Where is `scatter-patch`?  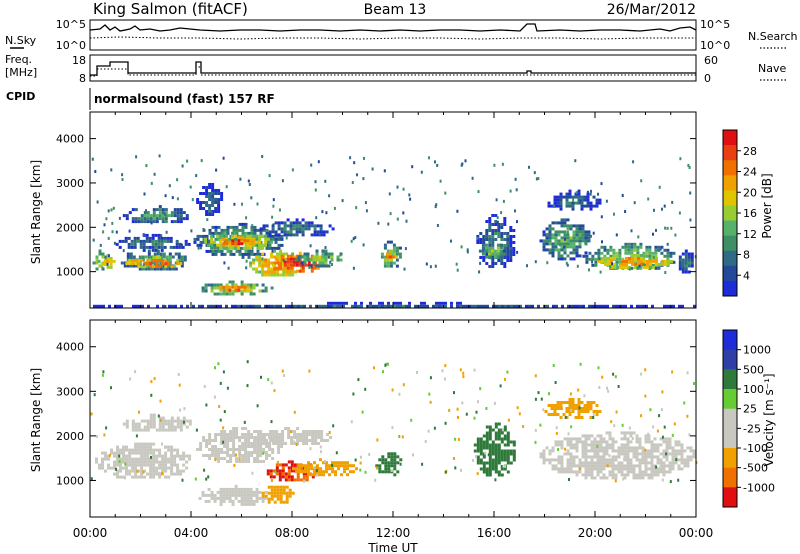
scatter-patch is located at coordinates (389, 464).